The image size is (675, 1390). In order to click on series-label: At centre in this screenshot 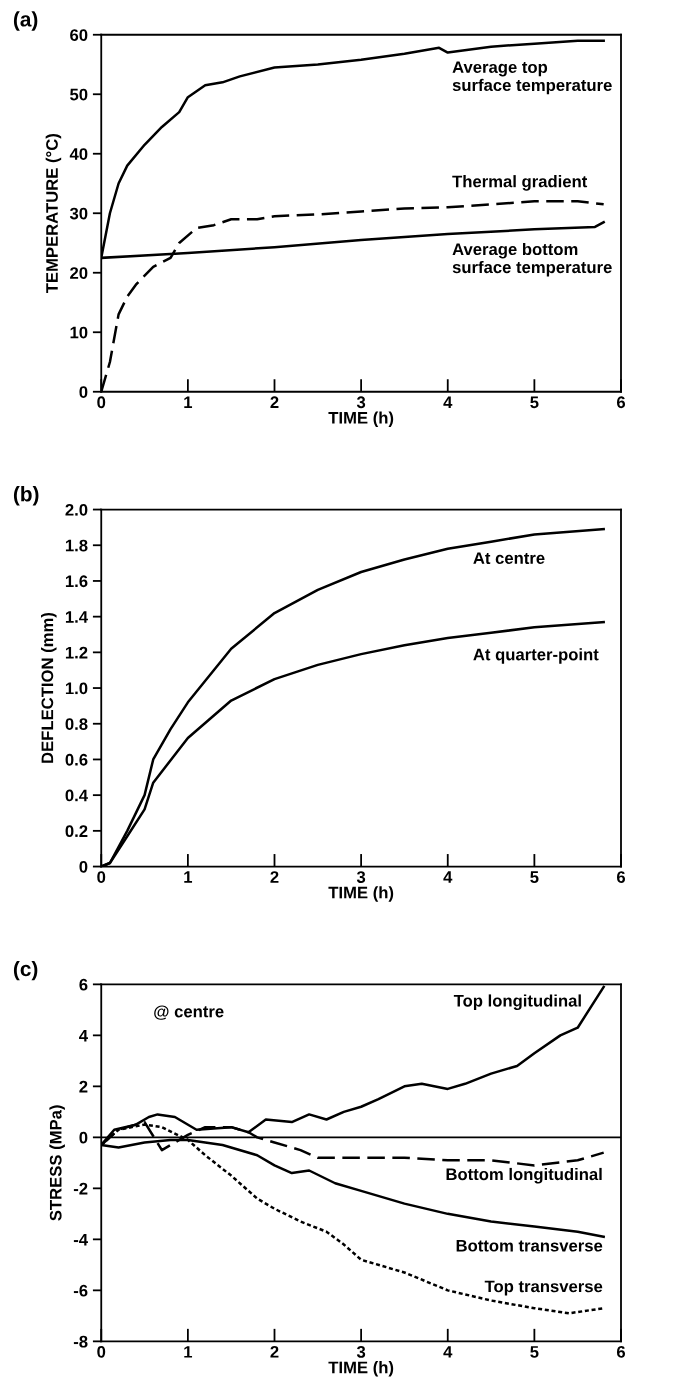, I will do `click(509, 558)`.